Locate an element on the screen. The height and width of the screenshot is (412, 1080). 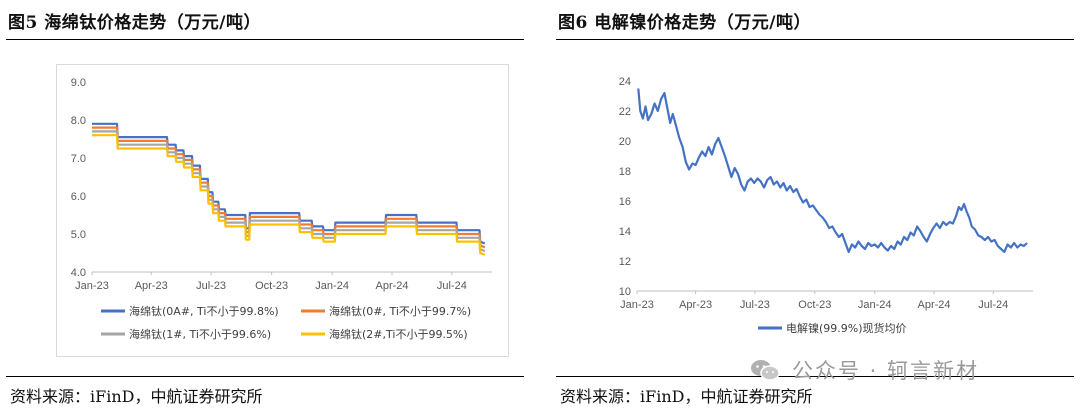
legend-label: 海绵钛(0A#, Ti不小于99.8%) is located at coordinates (204, 311).